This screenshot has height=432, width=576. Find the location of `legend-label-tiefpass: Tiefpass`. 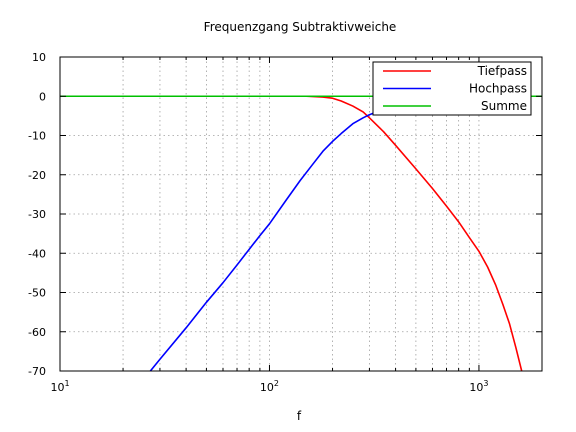

legend-label-tiefpass: Tiefpass is located at coordinates (502, 71).